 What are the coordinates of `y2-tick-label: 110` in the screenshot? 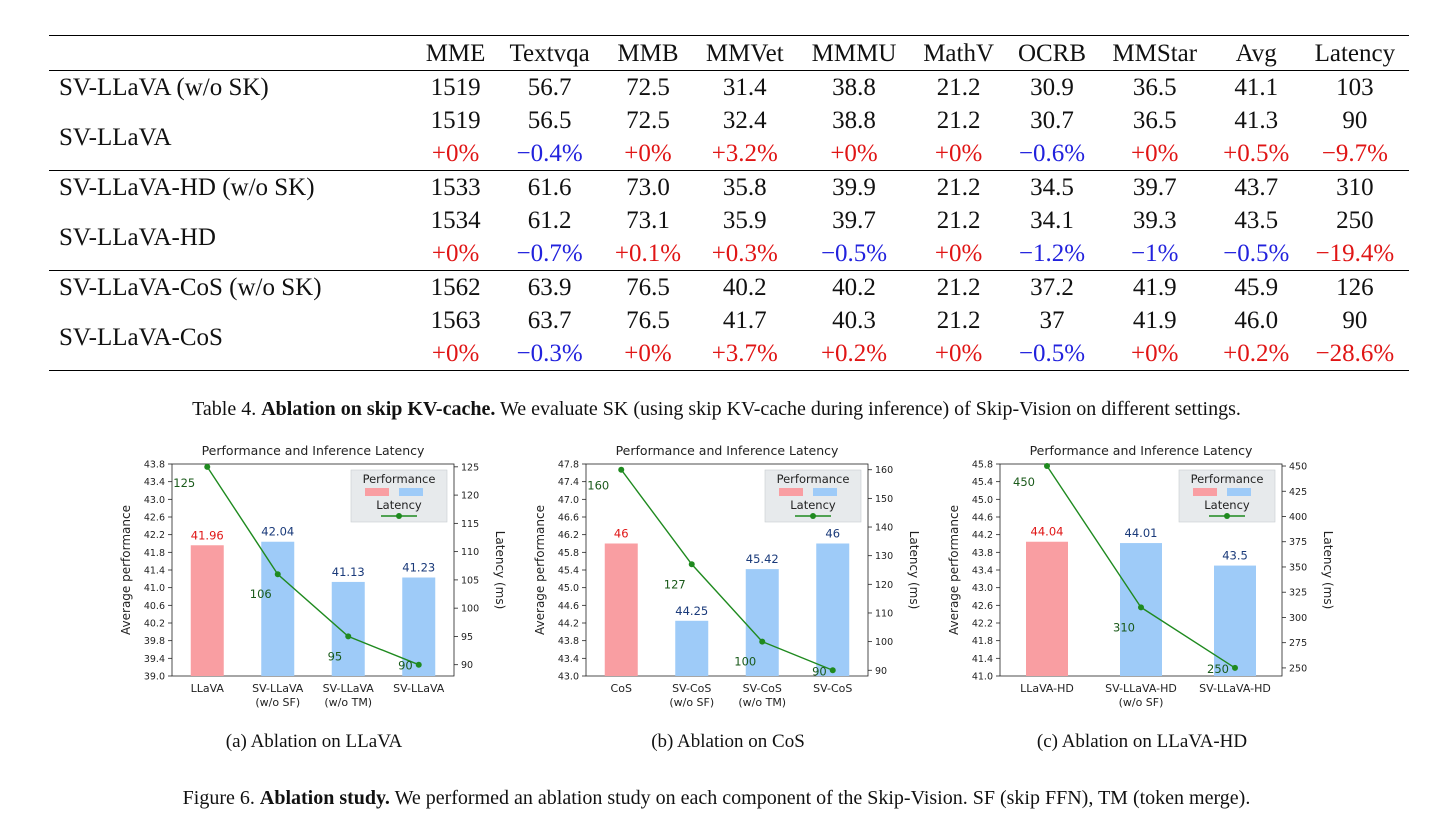 It's located at (884, 613).